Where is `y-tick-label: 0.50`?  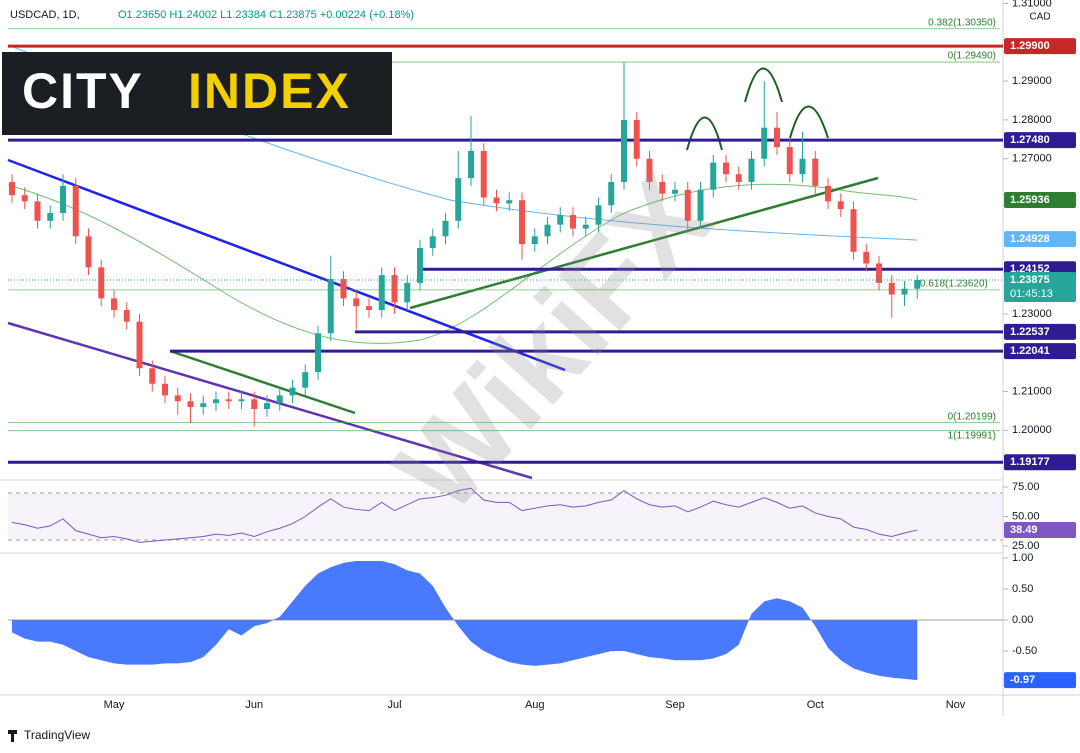 y-tick-label: 0.50 is located at coordinates (1022, 589).